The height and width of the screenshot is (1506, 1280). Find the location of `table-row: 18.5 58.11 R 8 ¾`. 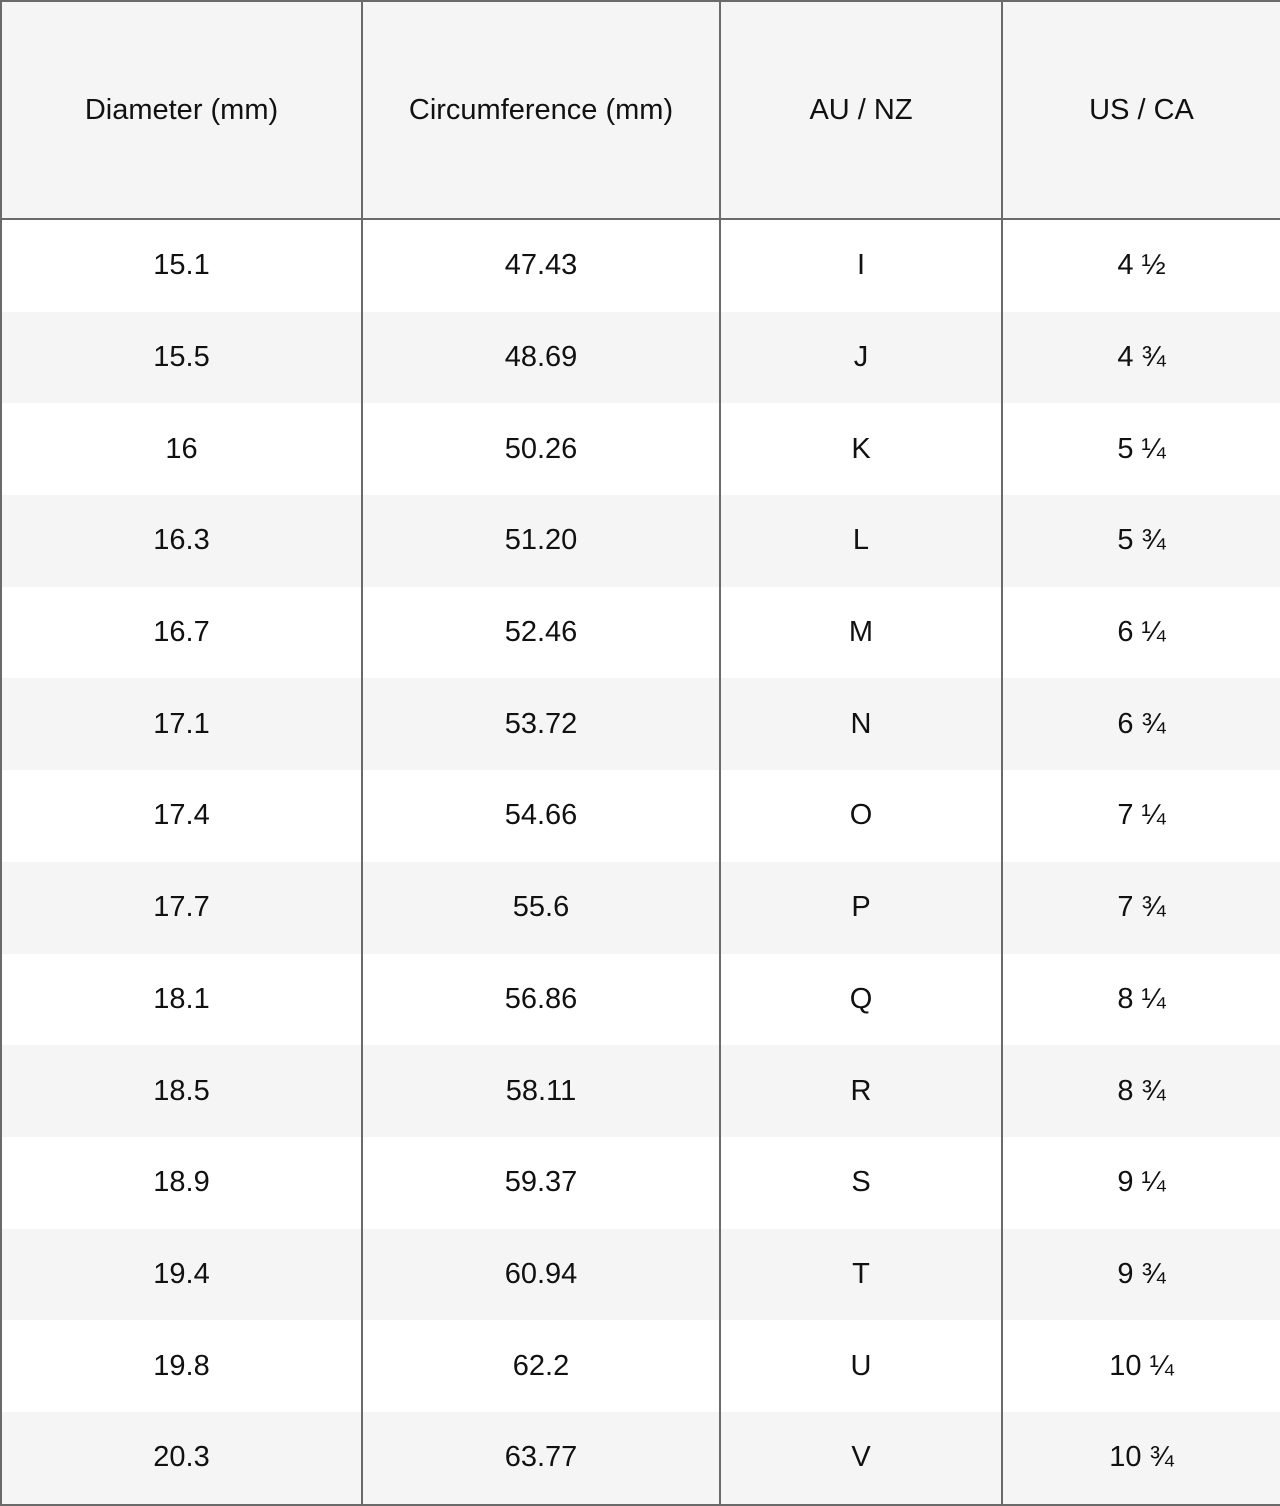

table-row: 18.5 58.11 R 8 ¾ is located at coordinates (640, 1091).